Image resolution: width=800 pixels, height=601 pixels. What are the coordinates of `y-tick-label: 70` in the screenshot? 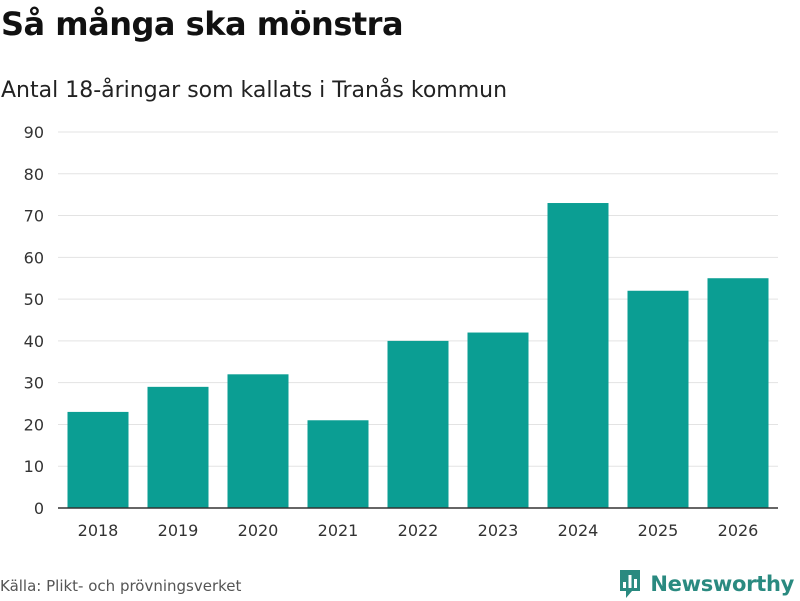 It's located at (34, 216).